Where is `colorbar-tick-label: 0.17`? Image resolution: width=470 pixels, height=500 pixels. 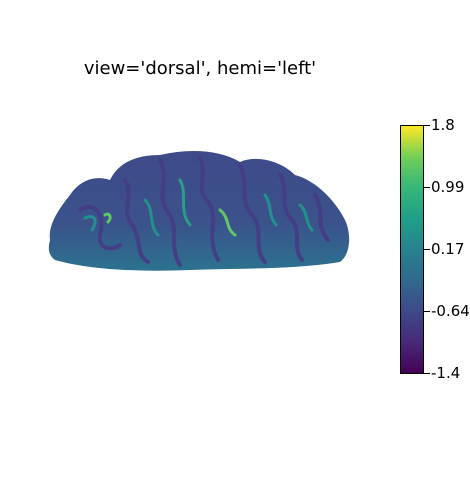
colorbar-tick-label: 0.17 is located at coordinates (448, 249).